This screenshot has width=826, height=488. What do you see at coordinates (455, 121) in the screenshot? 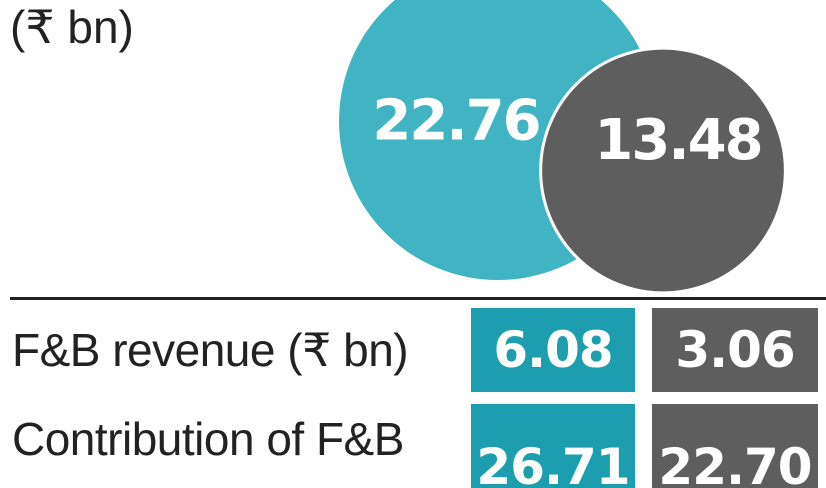
I see `bubble-label-a: 22.76` at bounding box center [455, 121].